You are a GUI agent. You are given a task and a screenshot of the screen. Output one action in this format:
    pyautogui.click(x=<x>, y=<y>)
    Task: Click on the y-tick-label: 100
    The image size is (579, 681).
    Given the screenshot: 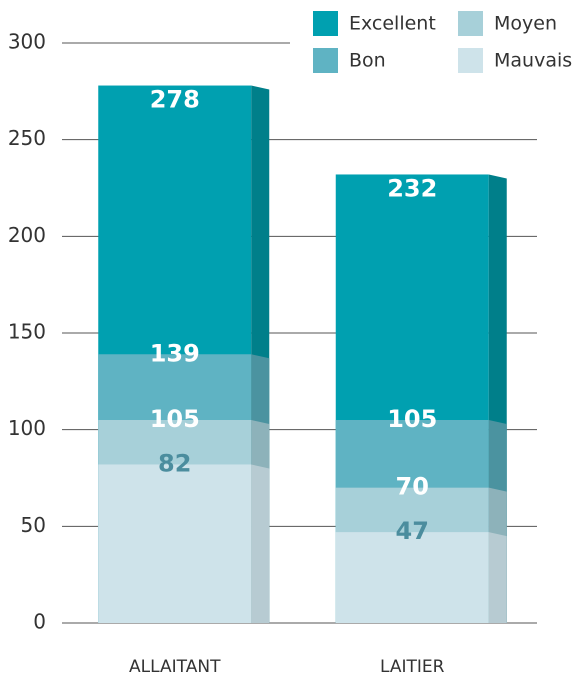 What is the action you would take?
    pyautogui.click(x=27, y=428)
    